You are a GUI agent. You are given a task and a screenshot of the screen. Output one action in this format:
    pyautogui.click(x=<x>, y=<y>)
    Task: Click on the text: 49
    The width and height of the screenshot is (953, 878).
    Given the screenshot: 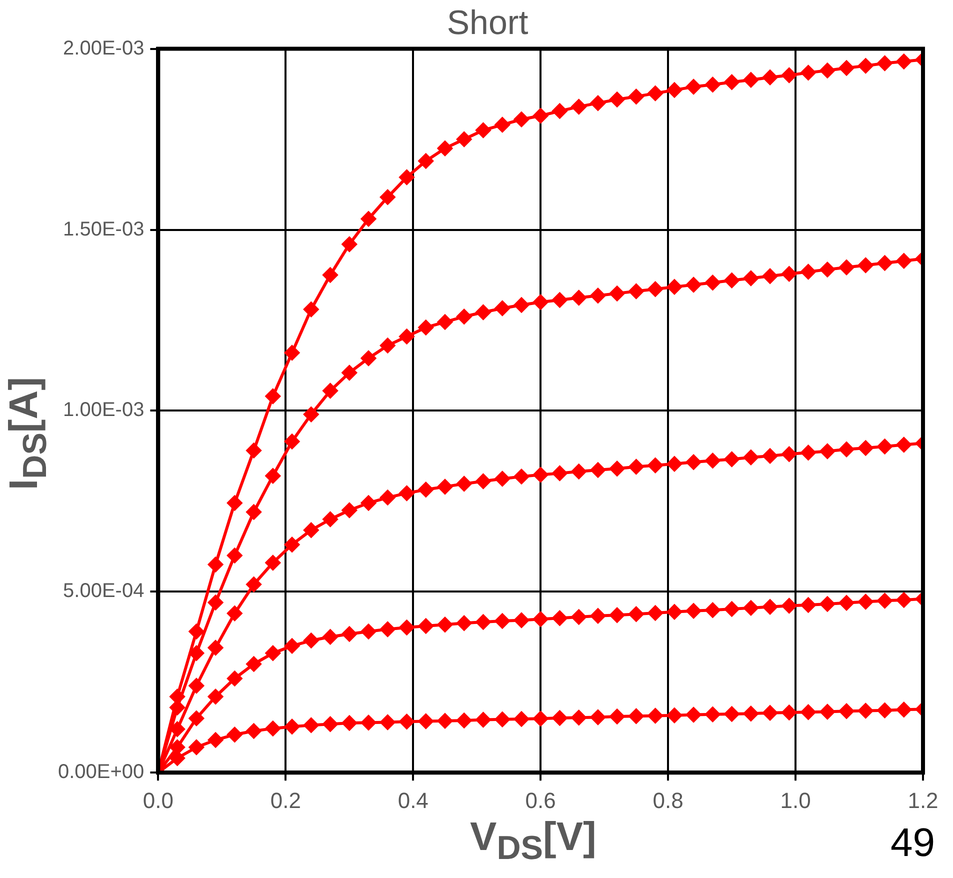 What is the action you would take?
    pyautogui.click(x=912, y=843)
    